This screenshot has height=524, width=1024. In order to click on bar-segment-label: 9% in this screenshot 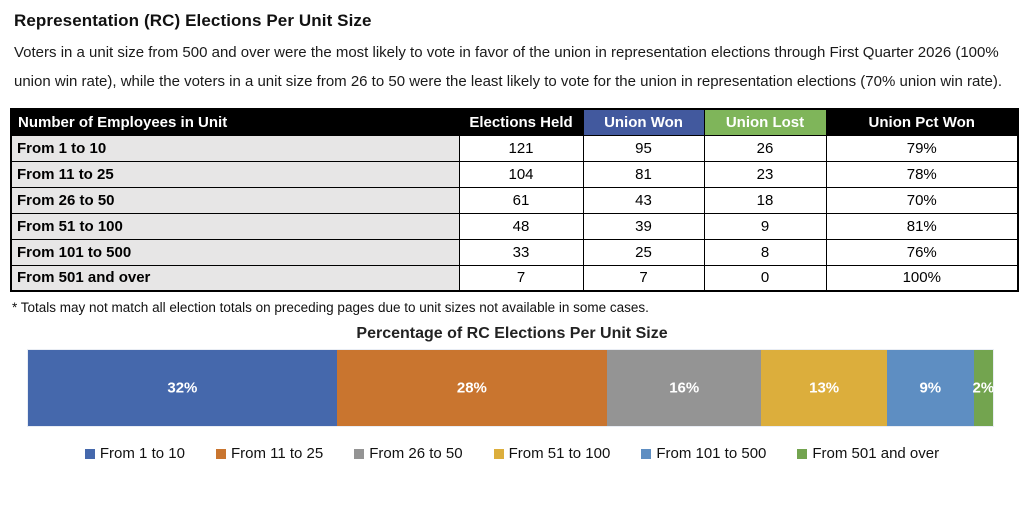, I will do `click(930, 388)`.